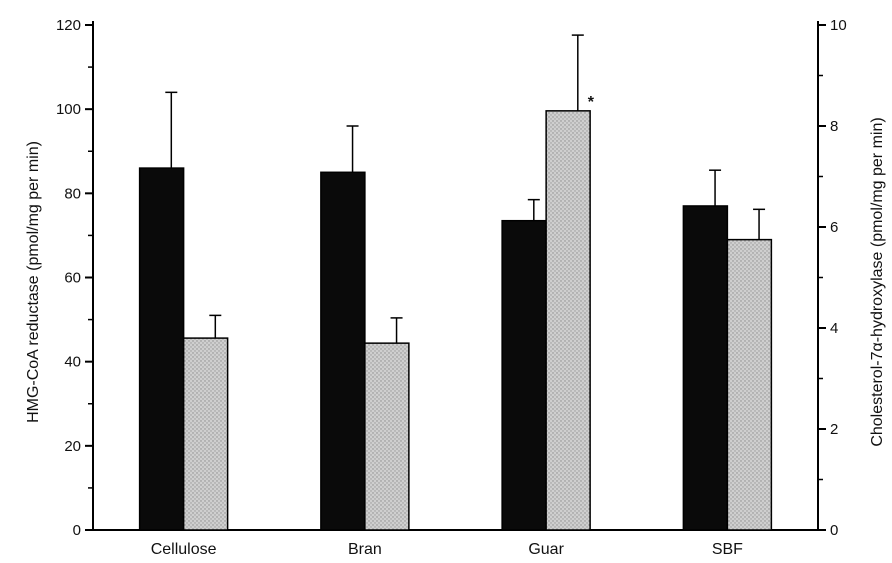 This screenshot has height=563, width=892. Describe the element at coordinates (591, 102) in the screenshot. I see `significance-marker: *` at that location.